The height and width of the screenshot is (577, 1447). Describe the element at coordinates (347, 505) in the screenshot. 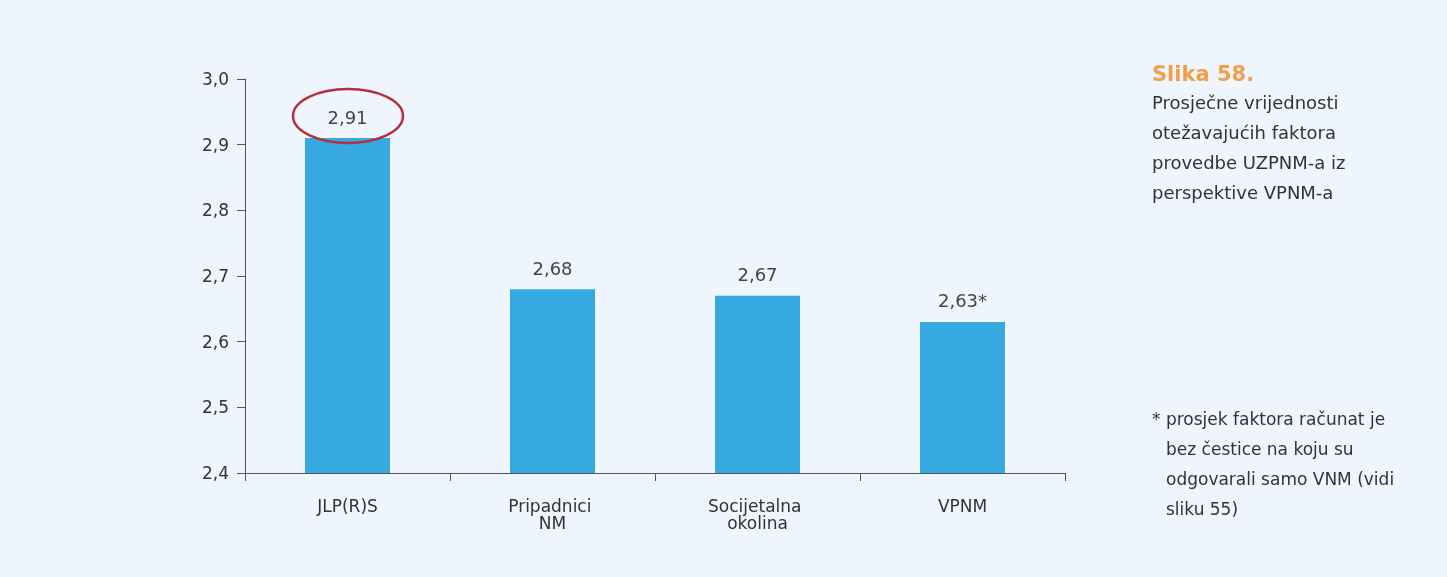

I see `x-tick-label: JLP(R)S` at that location.